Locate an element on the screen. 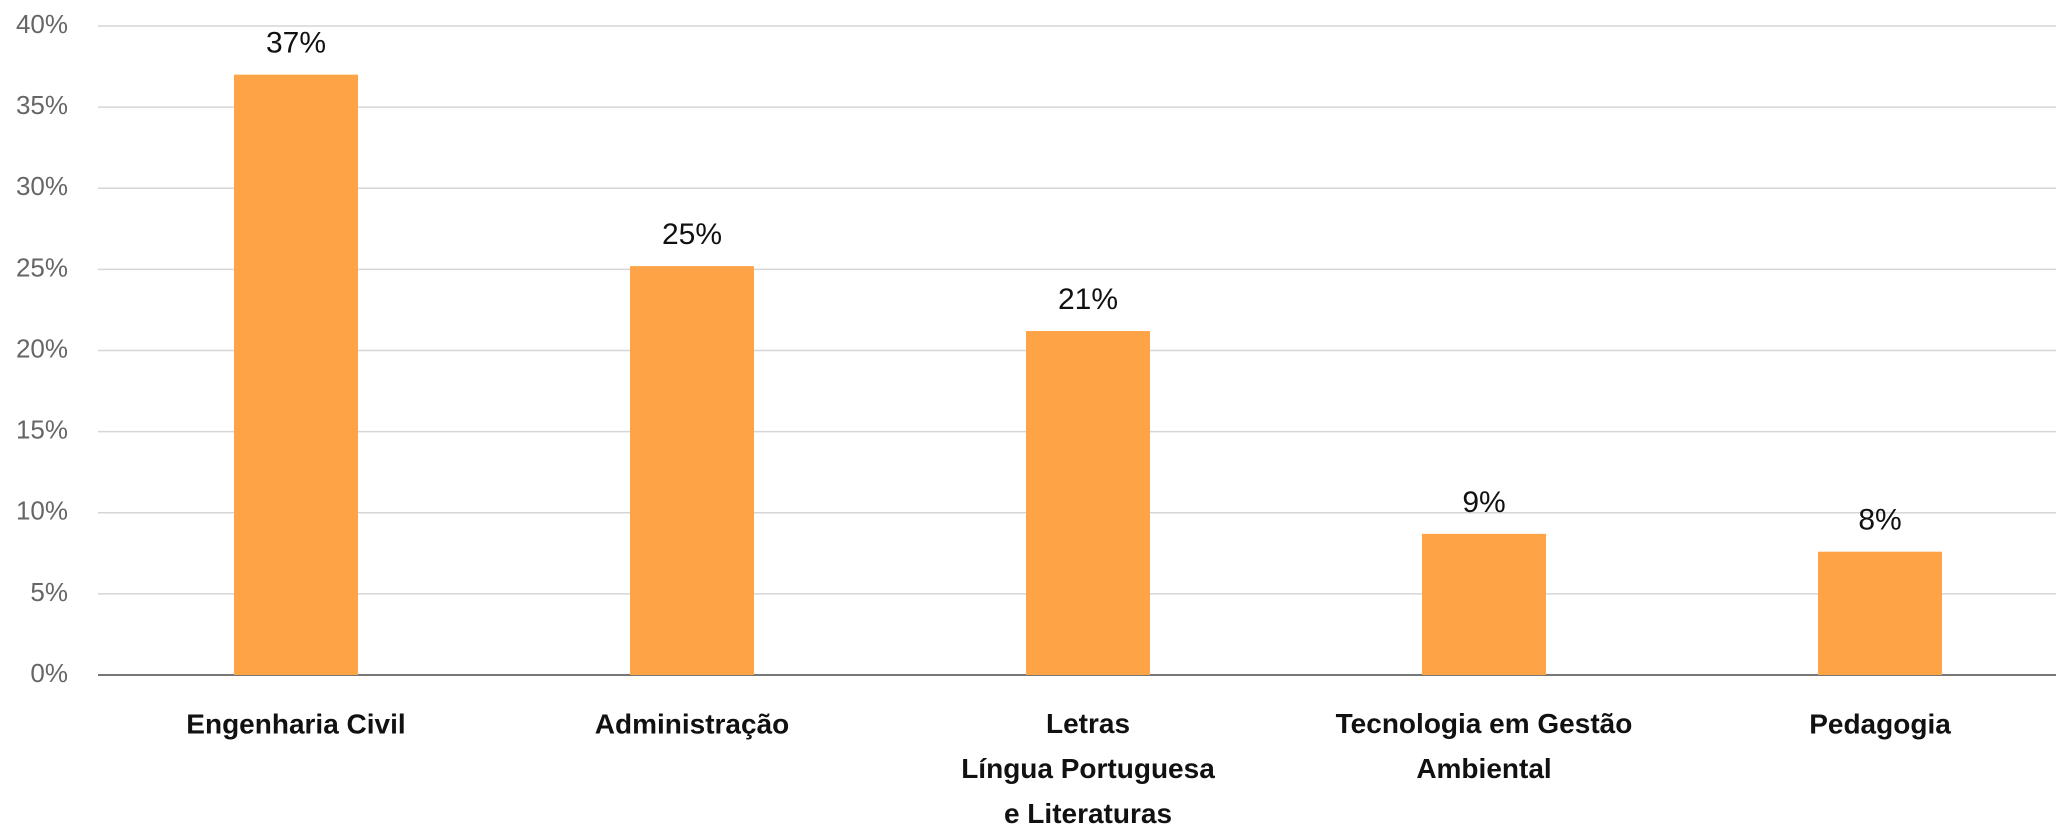 The image size is (2056, 830). data-label: 25% is located at coordinates (692, 234).